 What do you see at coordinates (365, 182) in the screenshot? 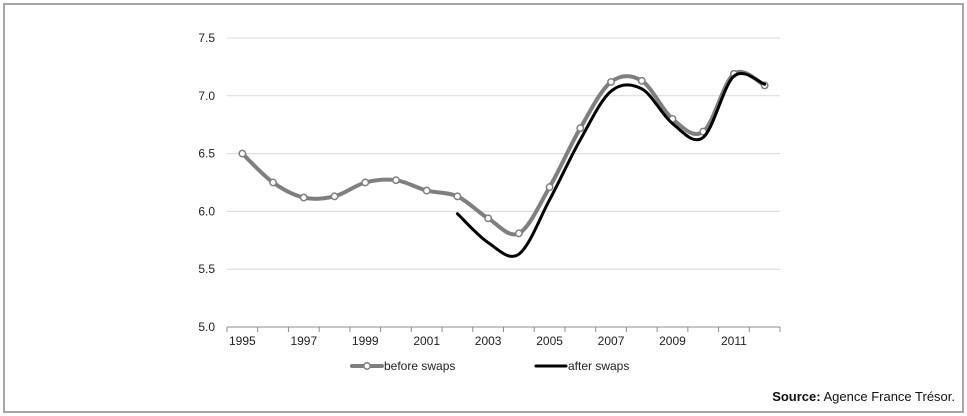
I see `data-point-before-swaps-1999` at bounding box center [365, 182].